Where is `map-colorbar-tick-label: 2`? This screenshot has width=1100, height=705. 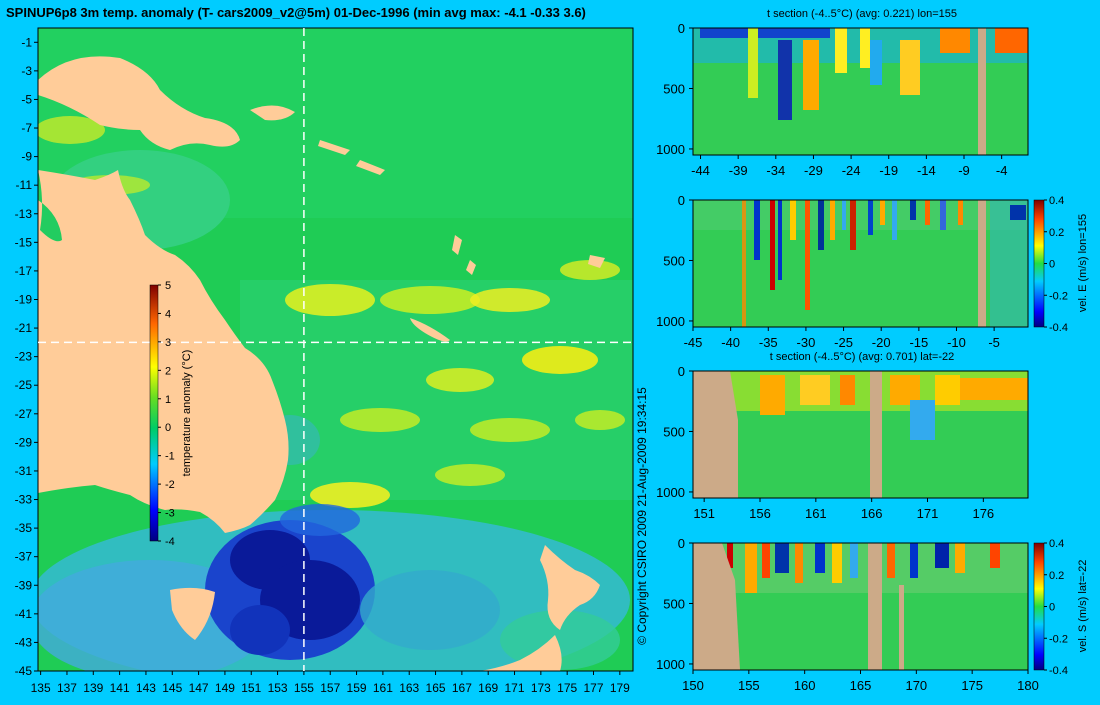
map-colorbar-tick-label: 2 is located at coordinates (168, 371).